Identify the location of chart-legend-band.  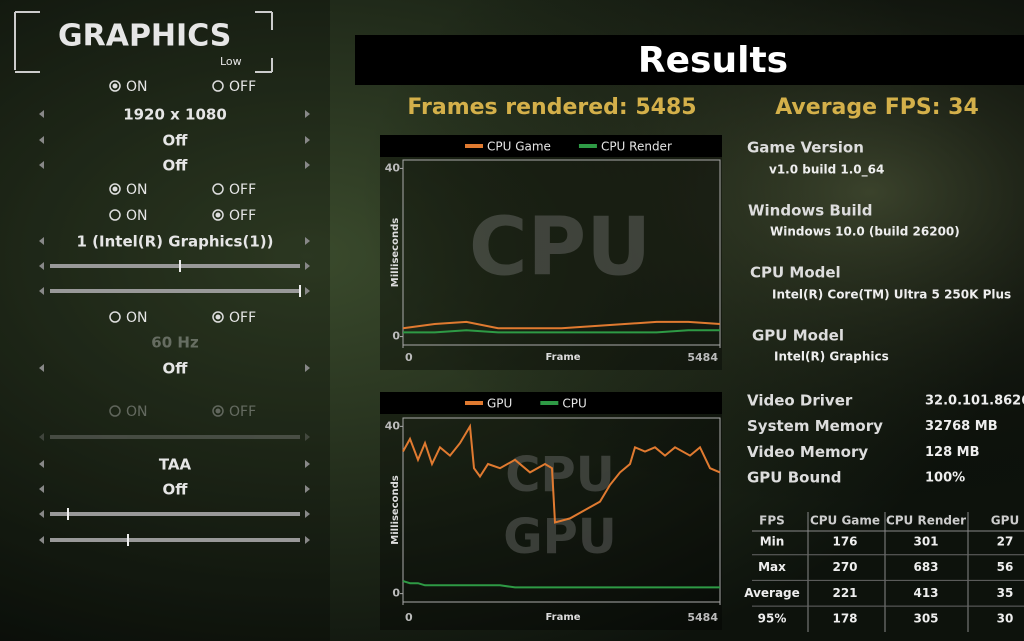
(551, 146).